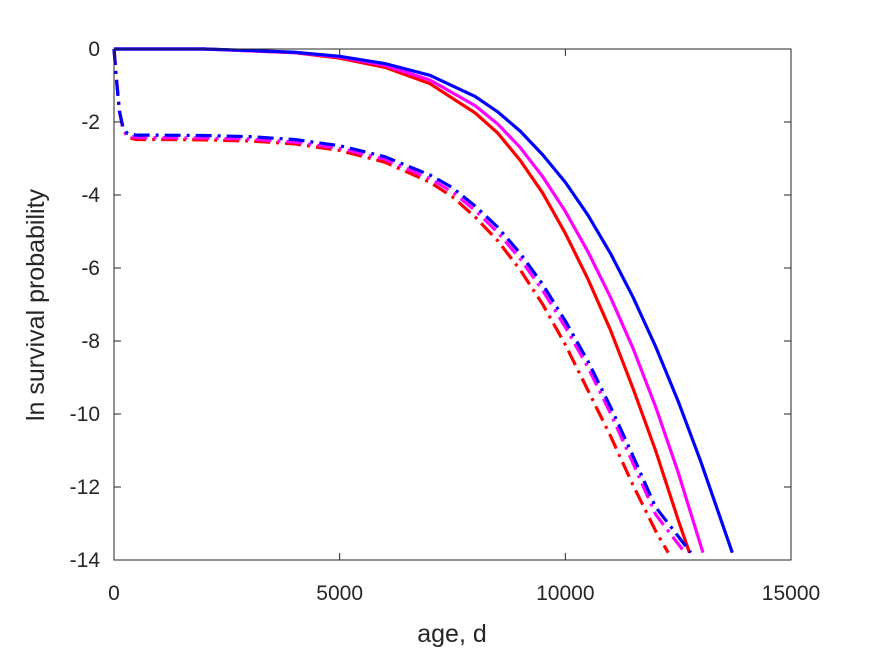 Image resolution: width=875 pixels, height=656 pixels. What do you see at coordinates (36, 304) in the screenshot?
I see `y-axis-title: ln survival probability` at bounding box center [36, 304].